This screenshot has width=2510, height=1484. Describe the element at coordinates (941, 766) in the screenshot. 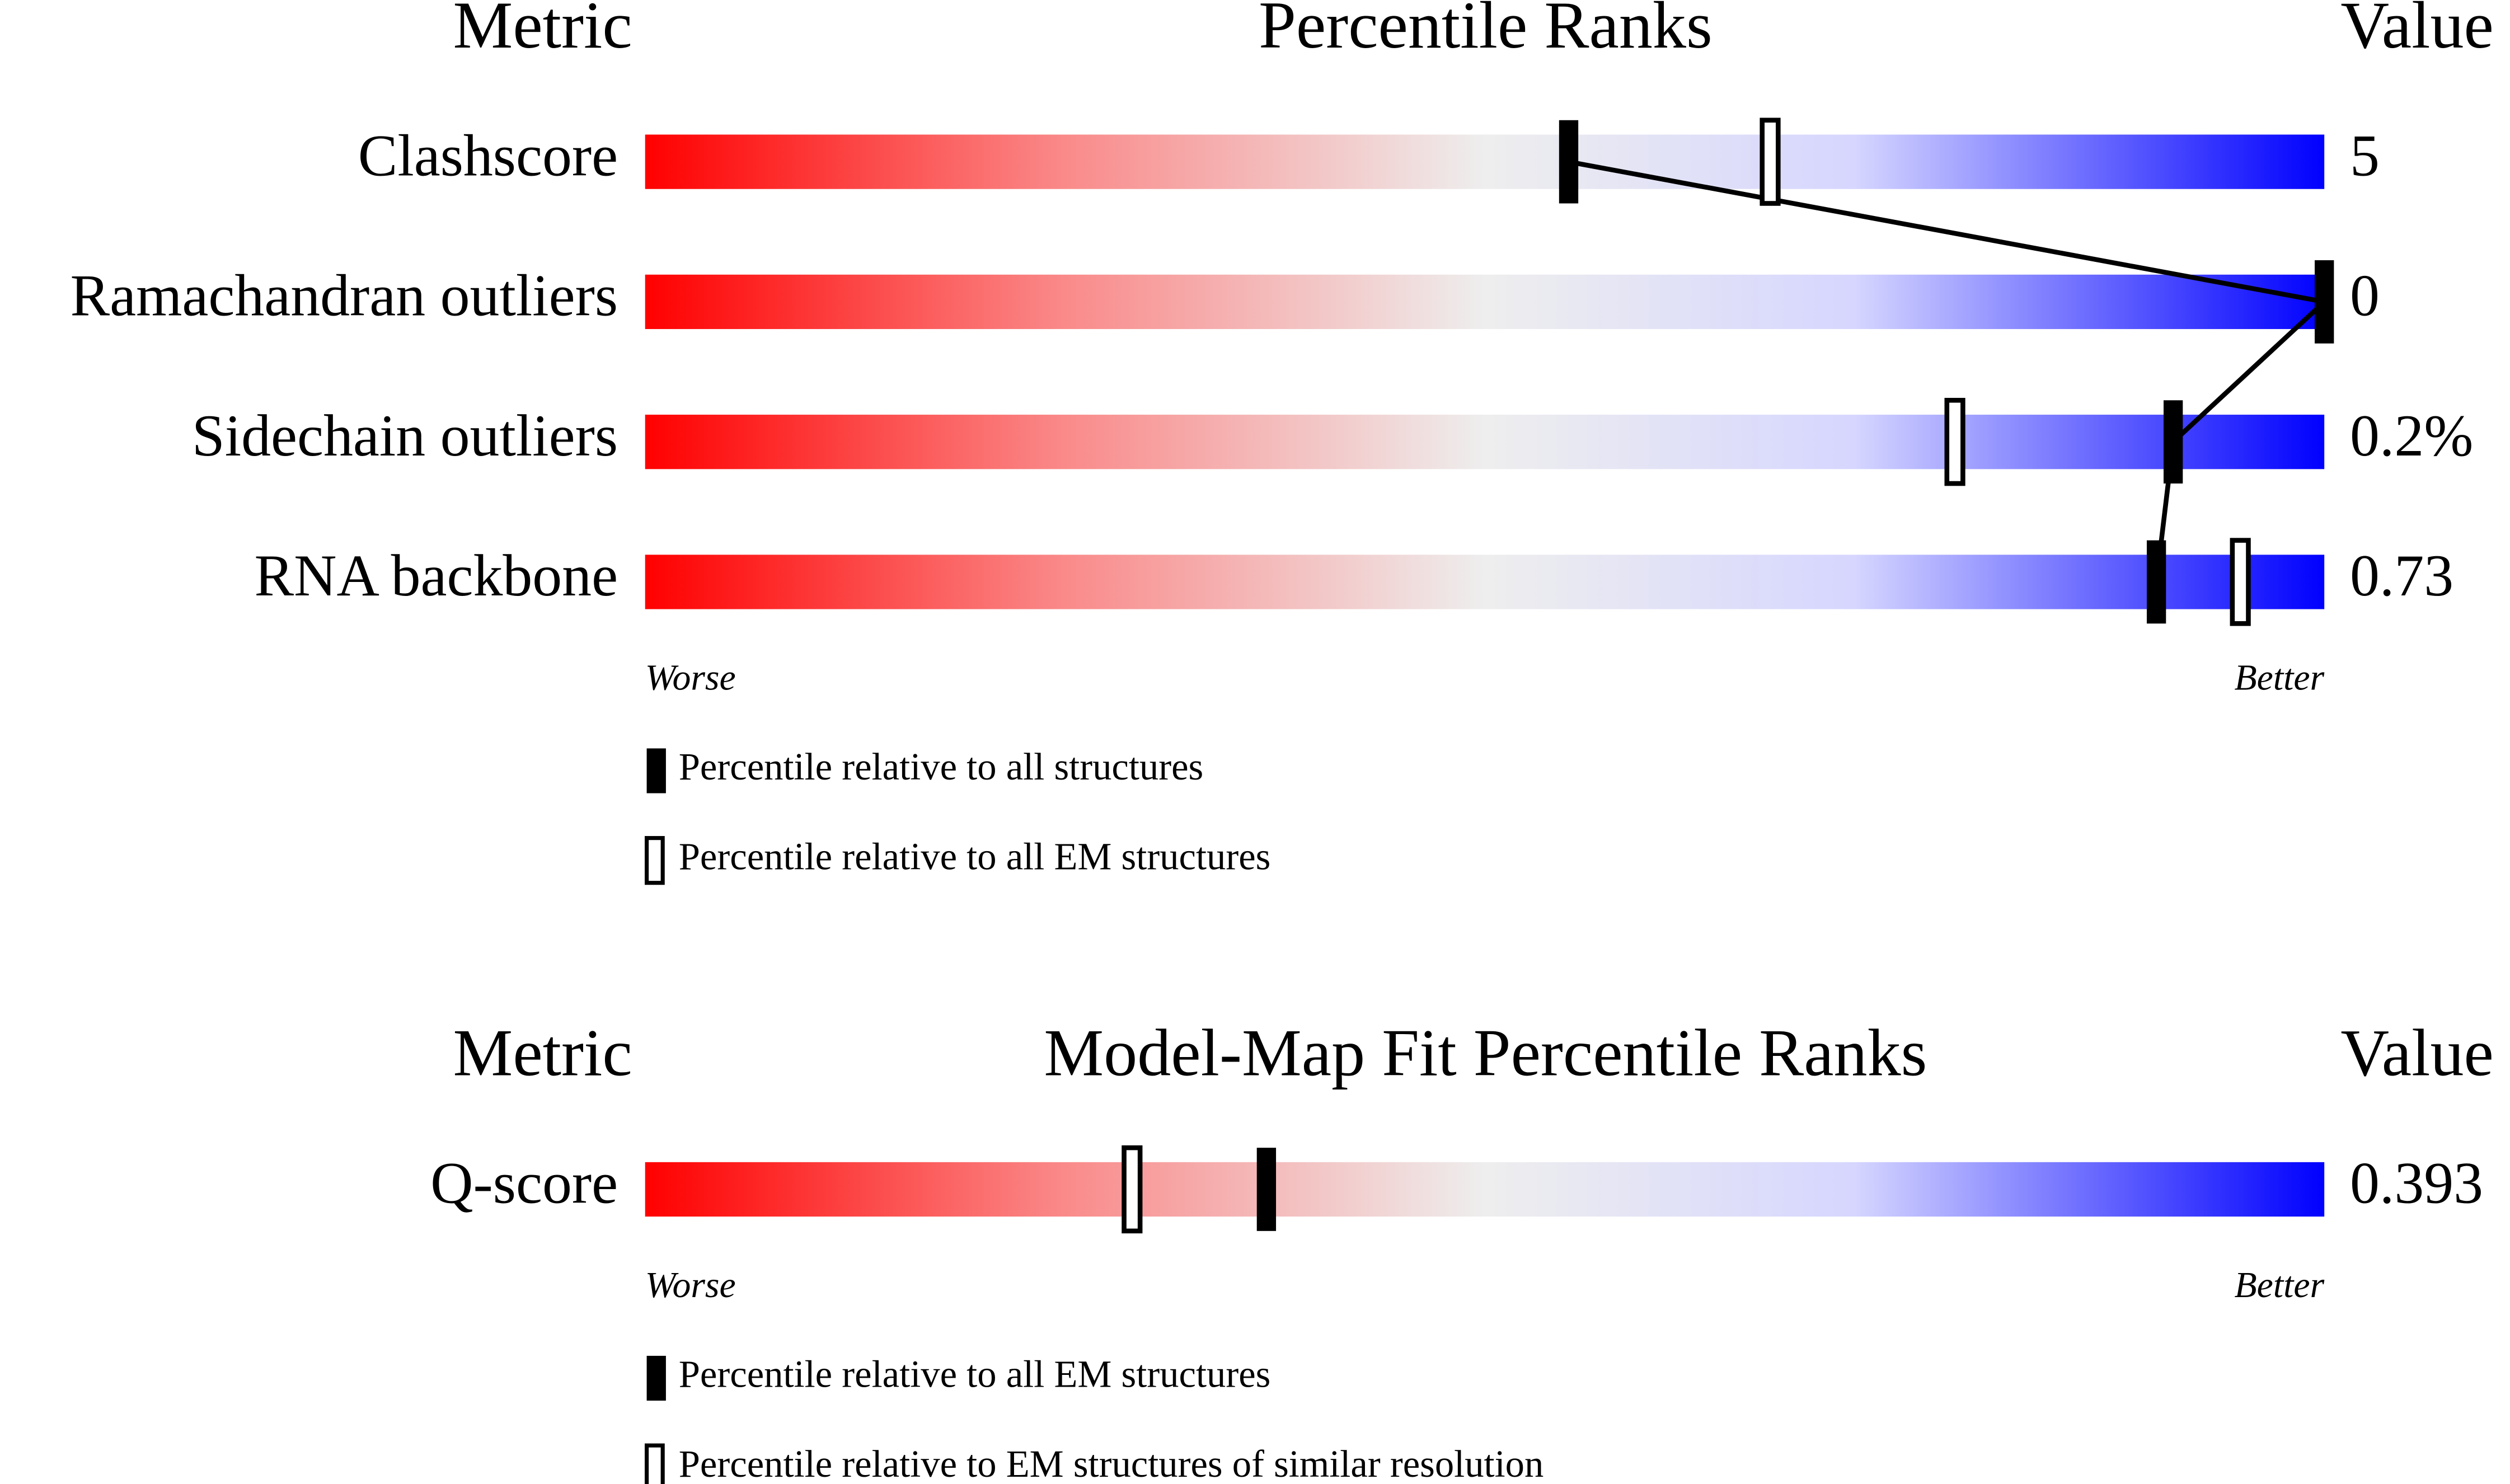

I see `legend-label: Percentile relative to all structures` at that location.